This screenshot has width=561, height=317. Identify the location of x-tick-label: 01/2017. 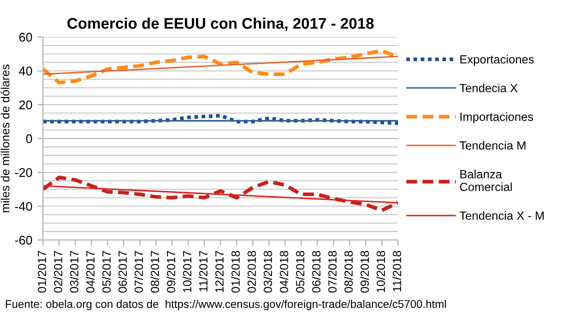
(42, 272).